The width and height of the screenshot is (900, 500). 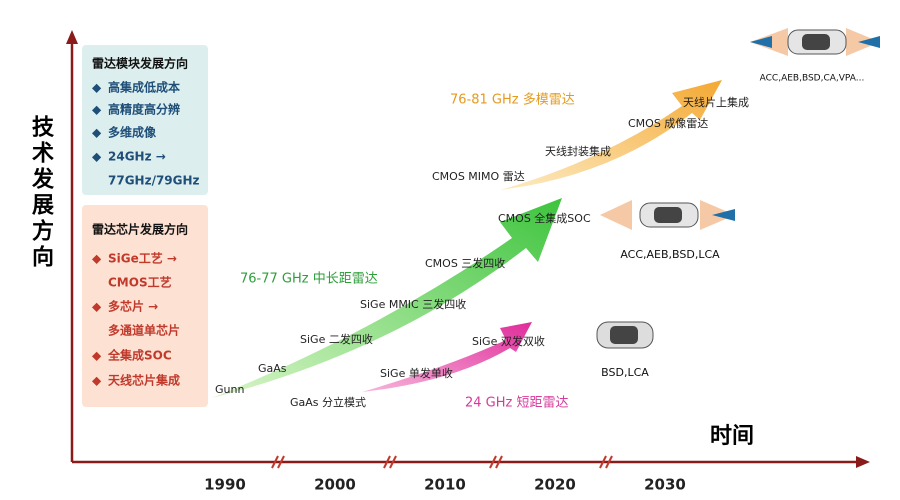 What do you see at coordinates (132, 132) in the screenshot?
I see `module-item: 多维成像` at bounding box center [132, 132].